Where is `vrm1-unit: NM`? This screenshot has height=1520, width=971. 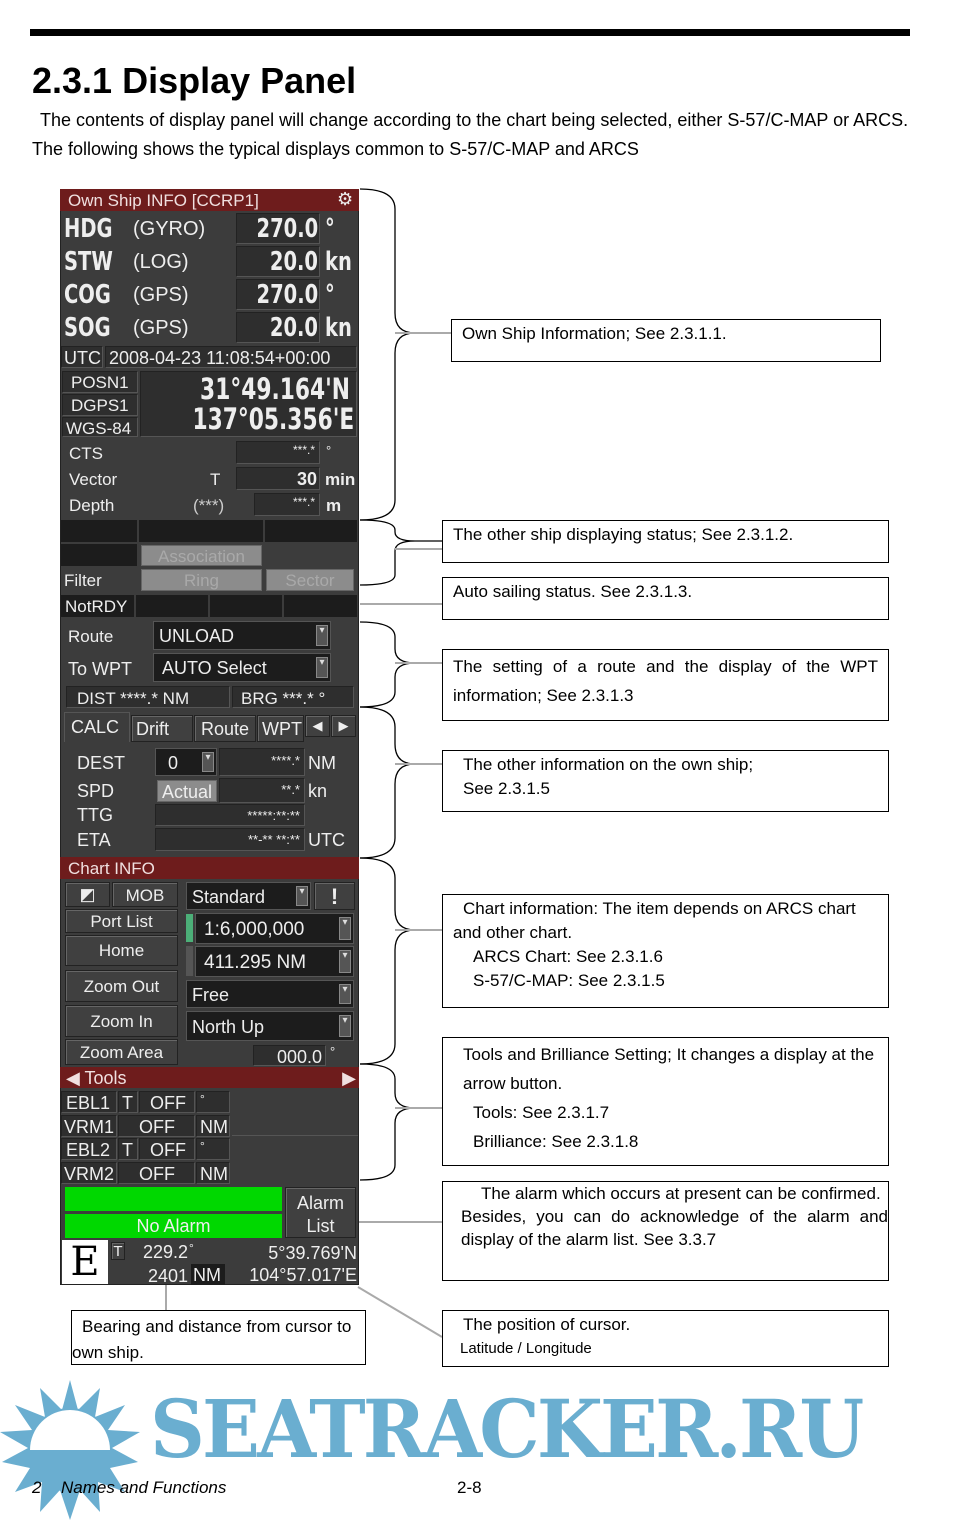
vrm1-unit: NM is located at coordinates (213, 1126).